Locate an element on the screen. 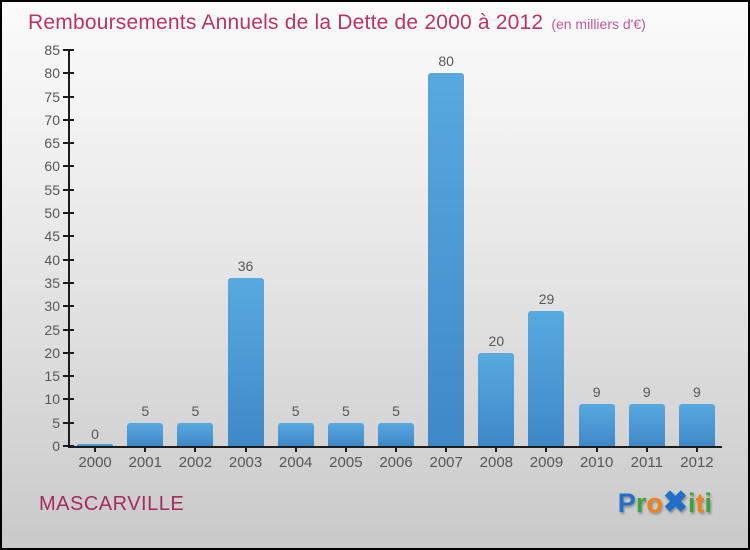 This screenshot has height=550, width=750. x-tick-label-2005: 2005 is located at coordinates (346, 462).